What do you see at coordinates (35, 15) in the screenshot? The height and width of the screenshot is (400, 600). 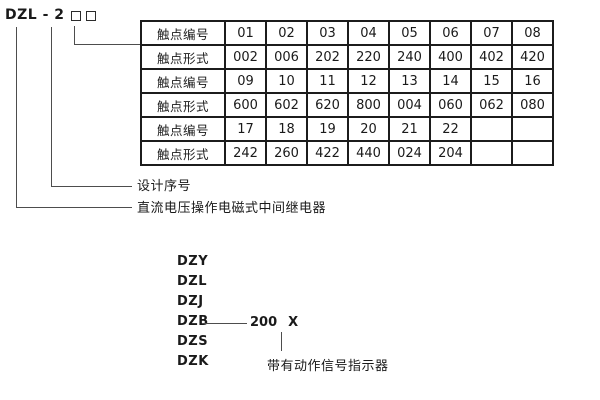 I see `model-code-text: DZL - 2` at bounding box center [35, 15].